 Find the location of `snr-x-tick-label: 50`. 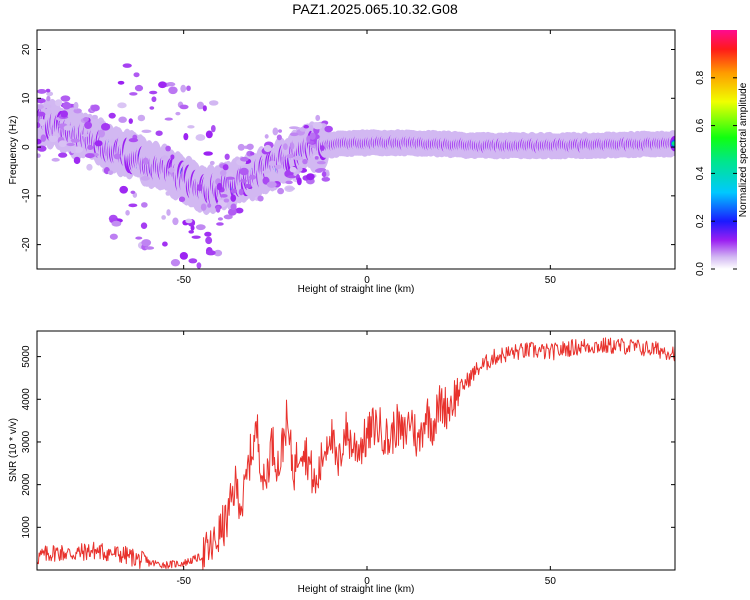

snr-x-tick-label: 50 is located at coordinates (551, 581).